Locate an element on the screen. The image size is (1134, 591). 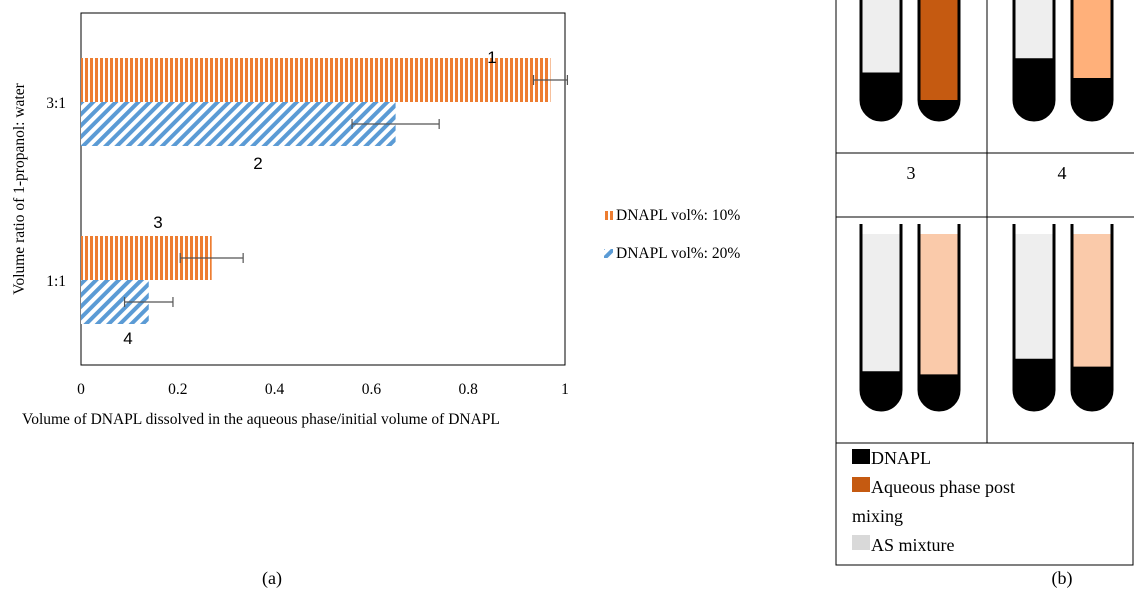
legend-label-aqueous-line1: Aqueous phase post is located at coordinates (943, 487).